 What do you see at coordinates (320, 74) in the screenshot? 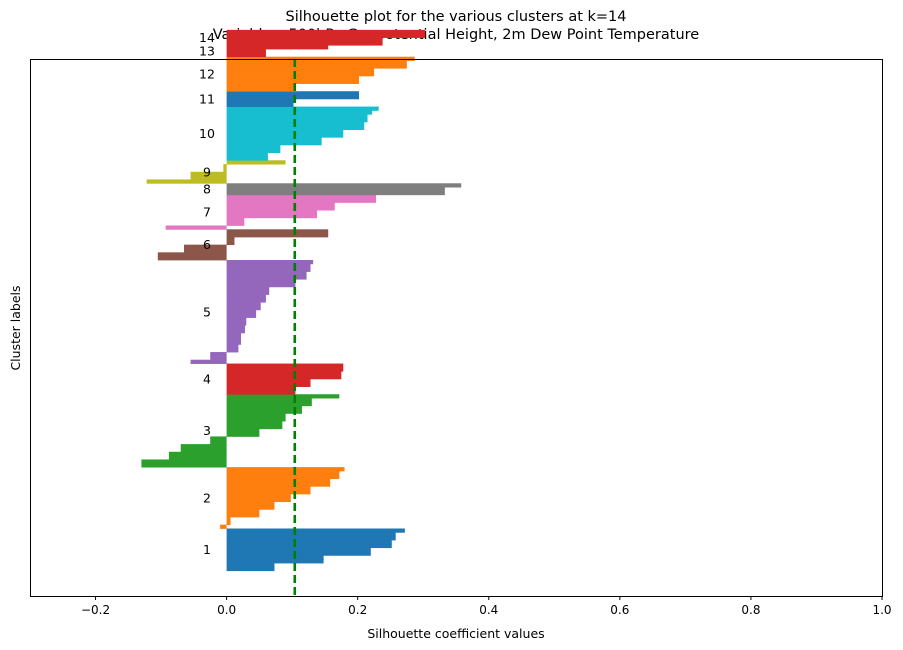
I see `cluster-12-bars` at bounding box center [320, 74].